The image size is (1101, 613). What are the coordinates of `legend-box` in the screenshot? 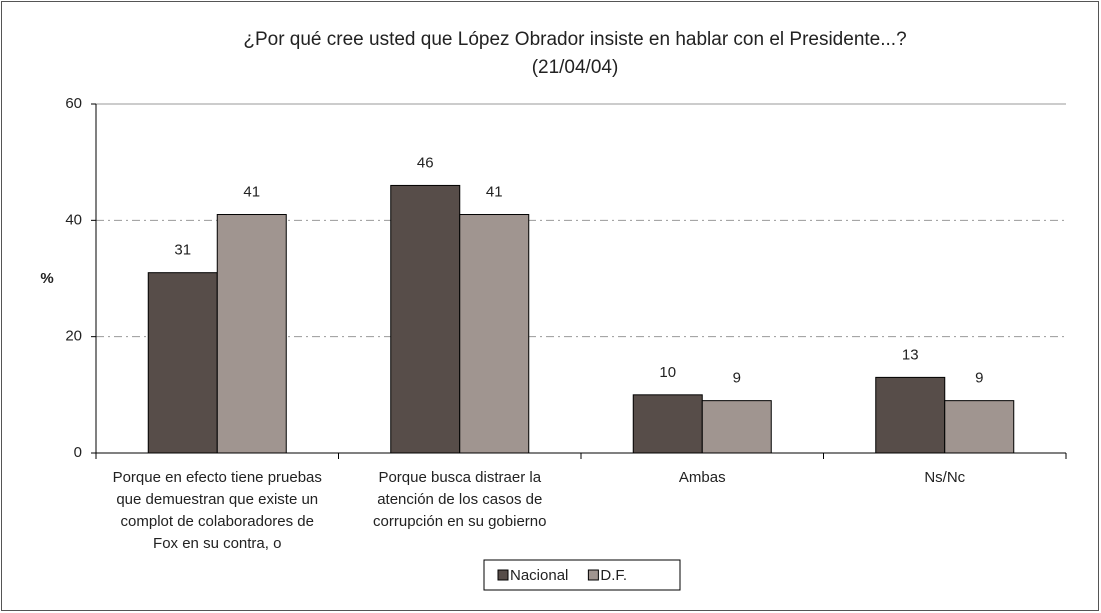 It's located at (582, 575).